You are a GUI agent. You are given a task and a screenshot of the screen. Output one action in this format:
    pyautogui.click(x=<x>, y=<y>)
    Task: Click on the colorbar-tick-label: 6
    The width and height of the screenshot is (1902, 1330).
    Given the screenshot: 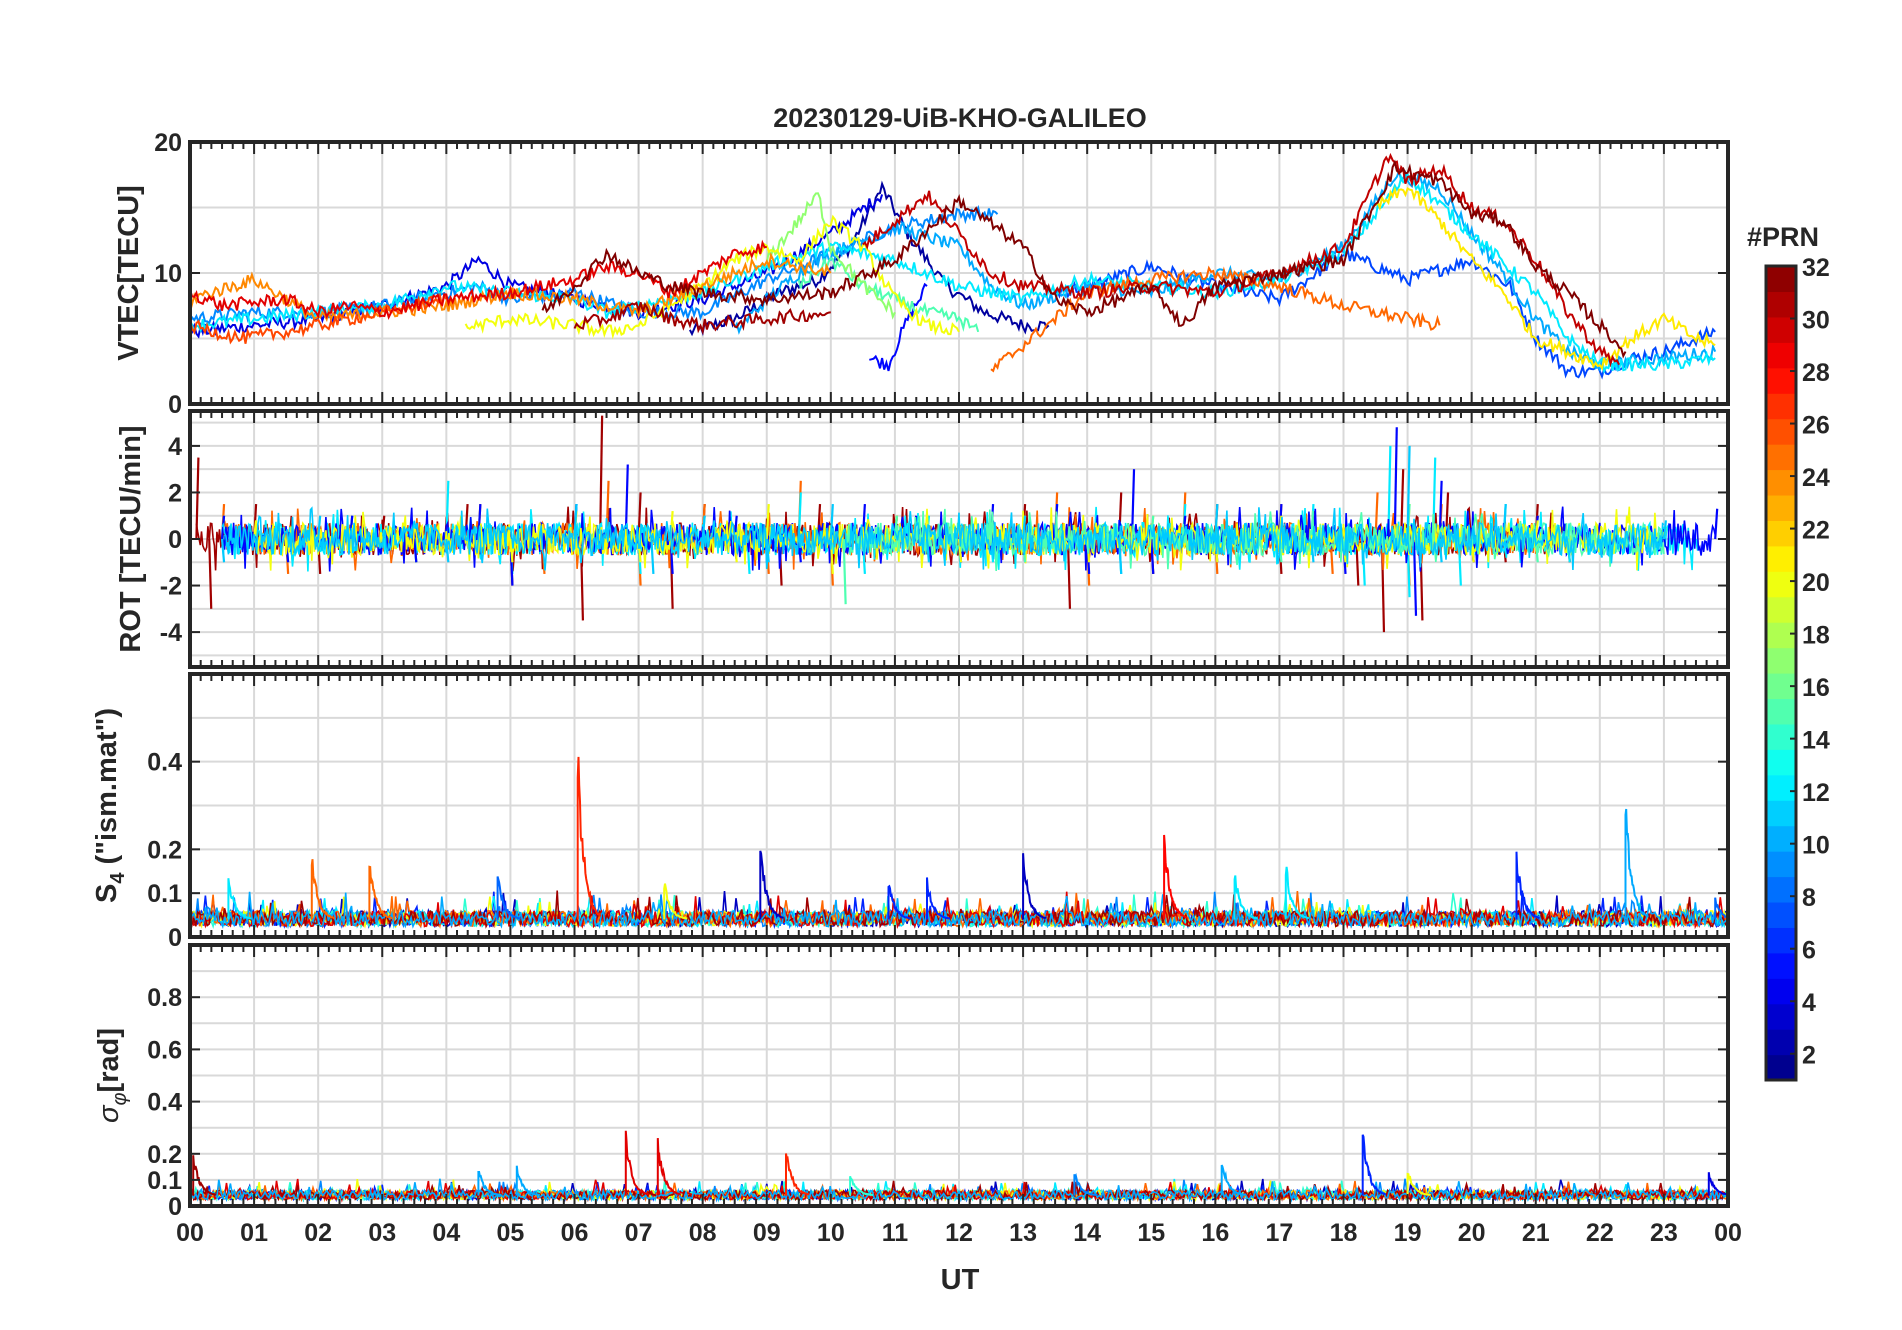 What is the action you would take?
    pyautogui.click(x=1809, y=951)
    